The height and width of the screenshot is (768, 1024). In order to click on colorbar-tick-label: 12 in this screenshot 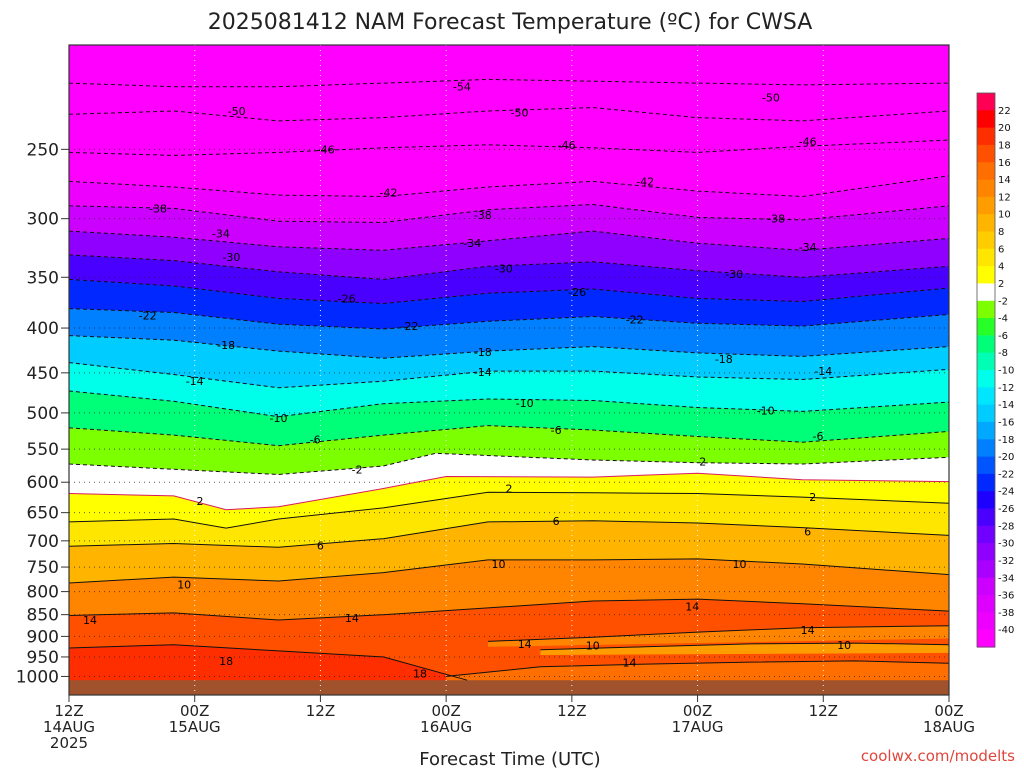, I will do `click(1004, 197)`.